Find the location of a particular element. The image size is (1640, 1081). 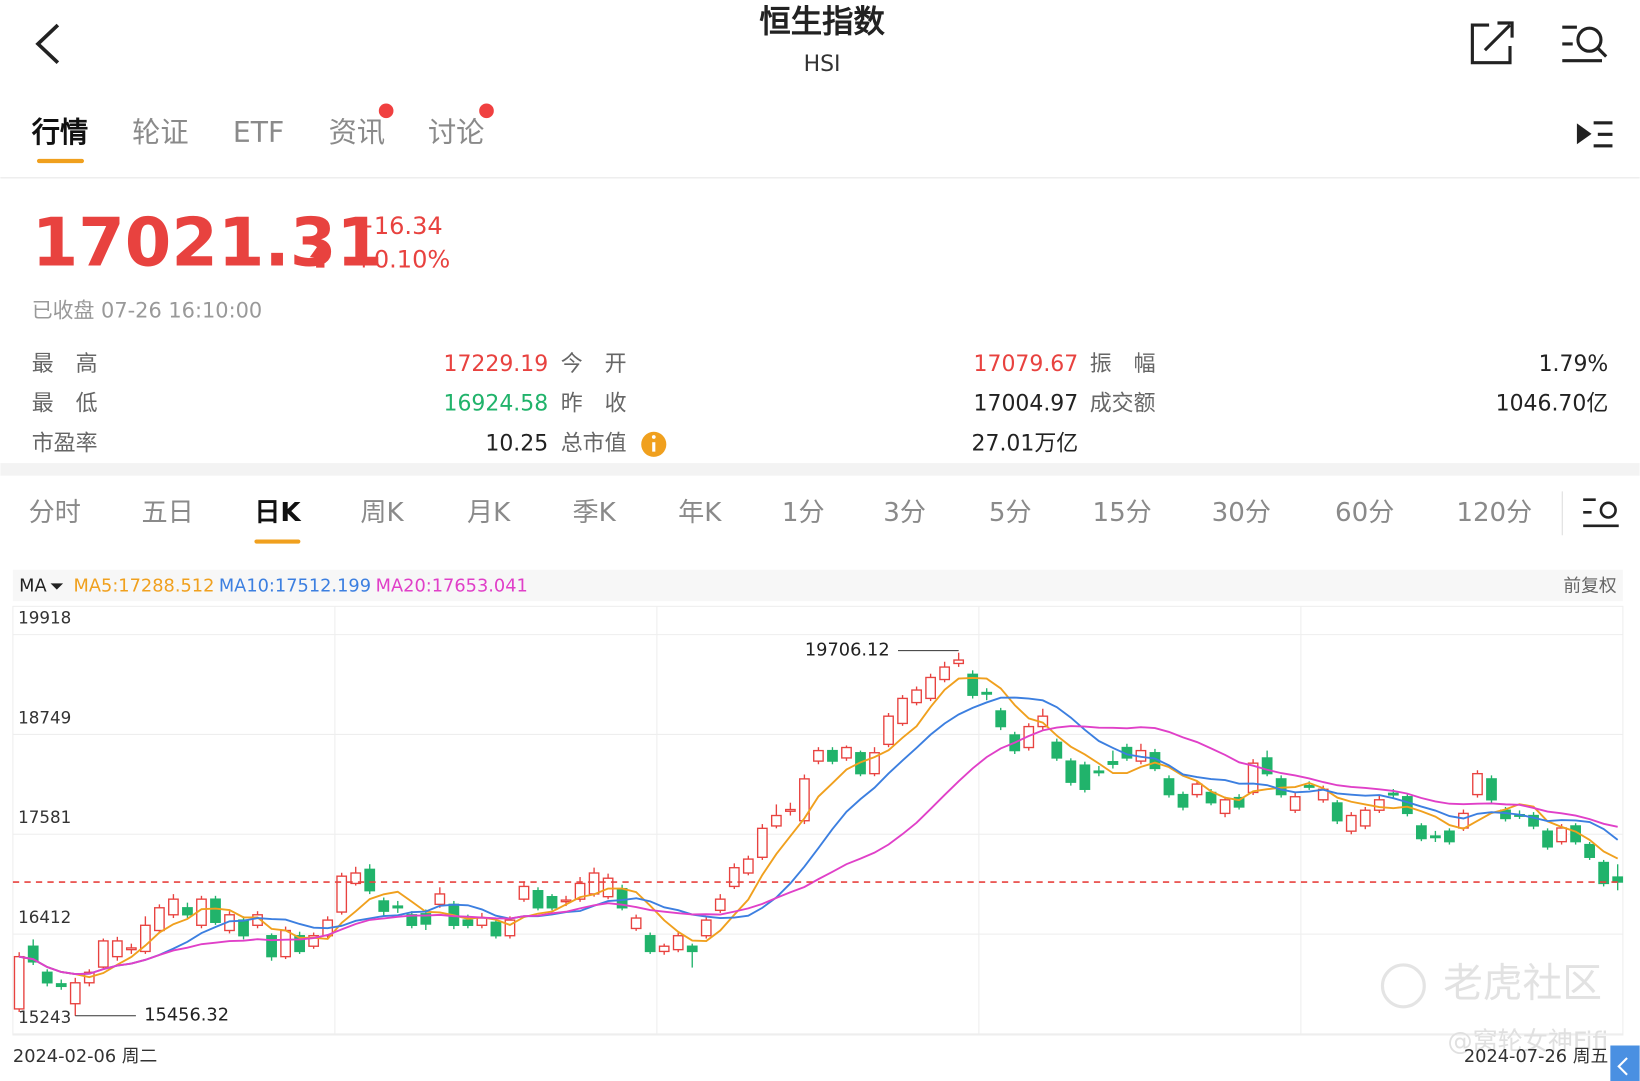

period-tab: 15分 is located at coordinates (1121, 513).